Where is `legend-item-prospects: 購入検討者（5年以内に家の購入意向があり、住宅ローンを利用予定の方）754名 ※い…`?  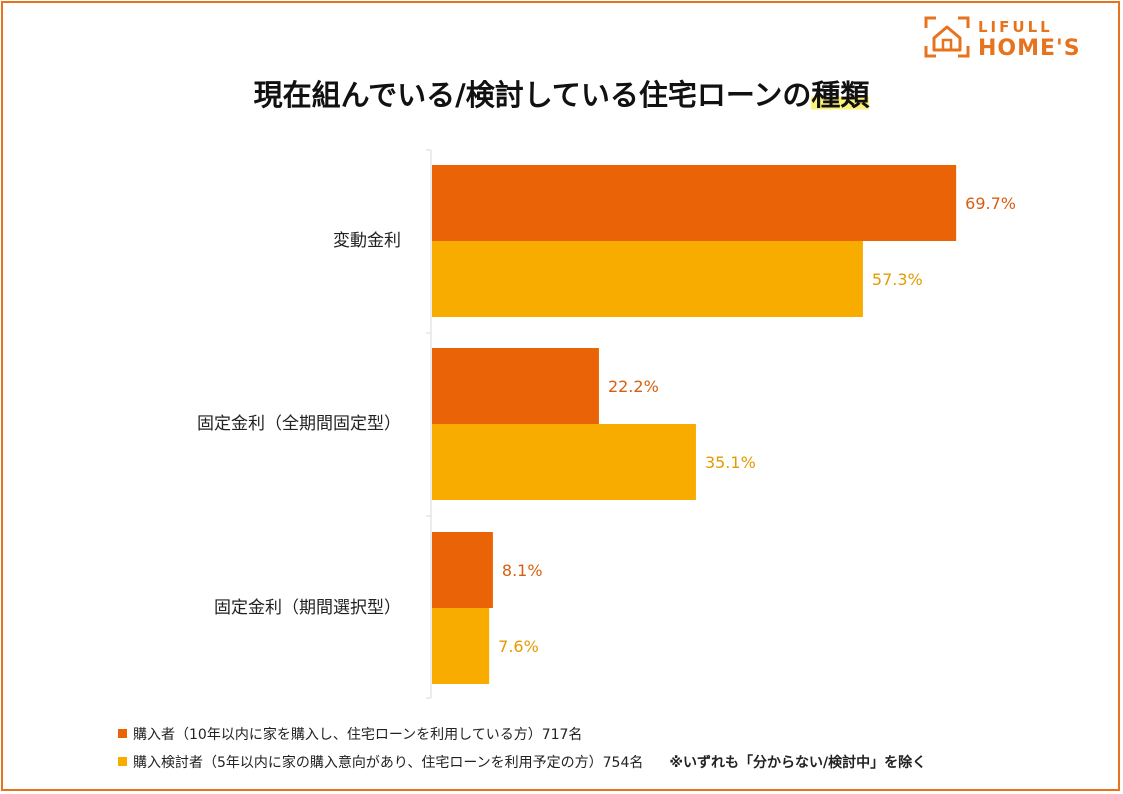
legend-item-prospects: 購入検討者（5年以内に家の購入意向があり、住宅ローンを利用予定の方）754名 ※い… is located at coordinates (522, 762).